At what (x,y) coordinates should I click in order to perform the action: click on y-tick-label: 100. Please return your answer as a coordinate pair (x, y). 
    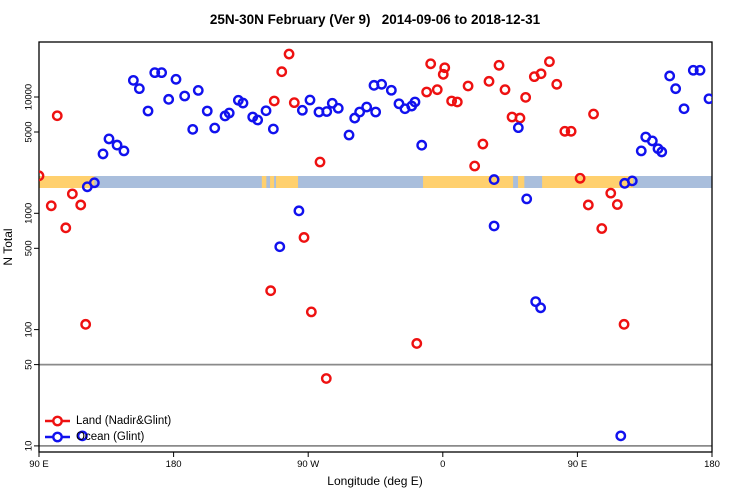
    Looking at the image, I should click on (29, 330).